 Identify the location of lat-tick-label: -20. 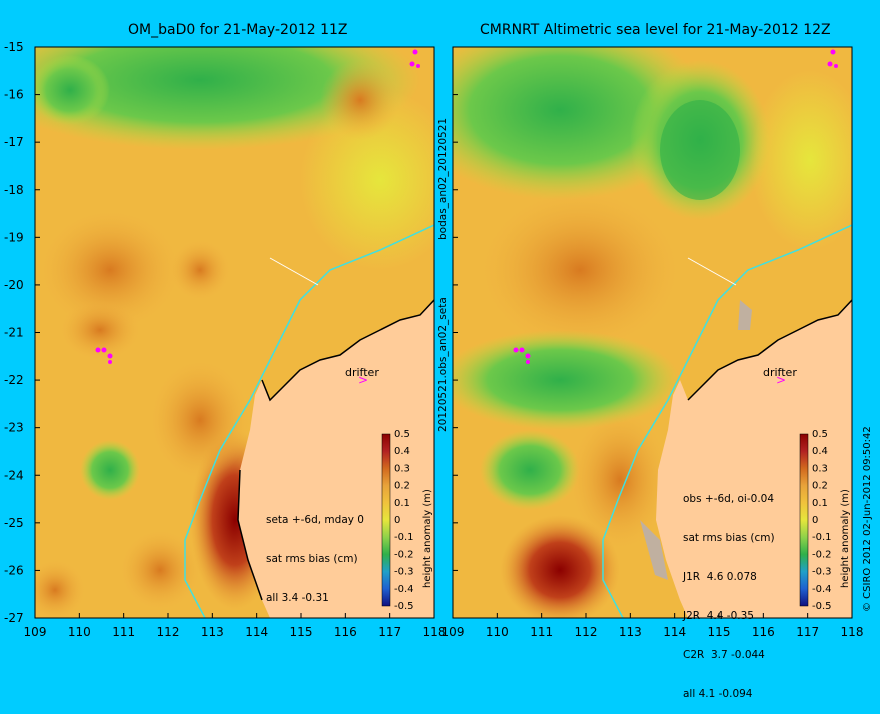
(14, 285).